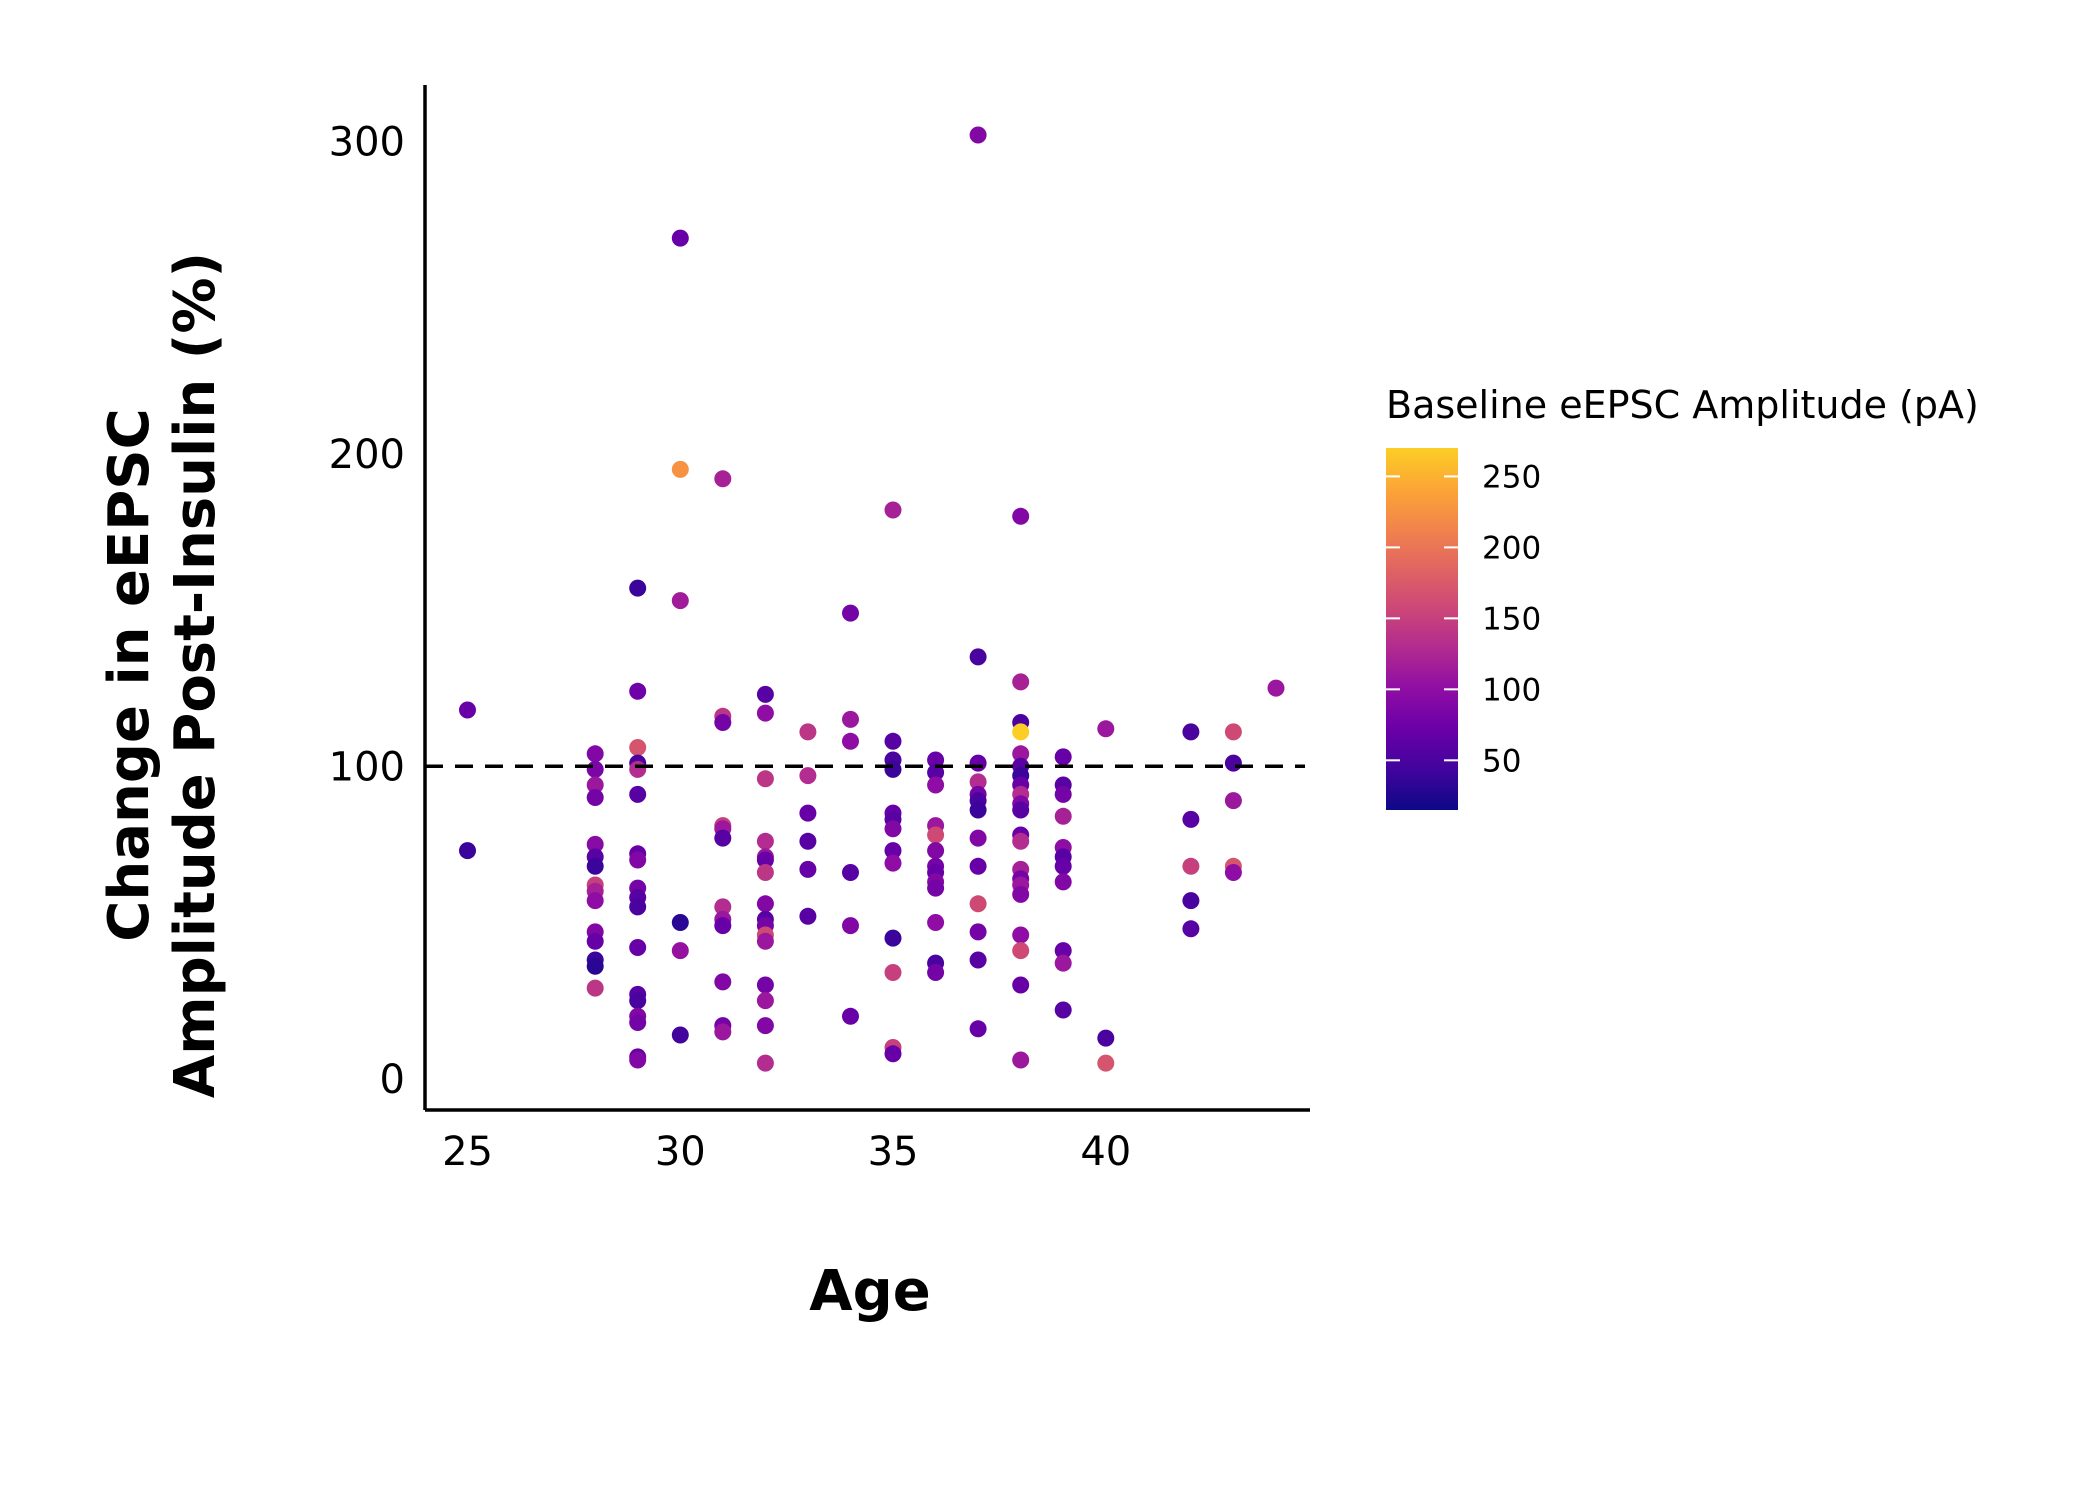  Describe the element at coordinates (869, 1291) in the screenshot. I see `x-axis-title: Age` at that location.